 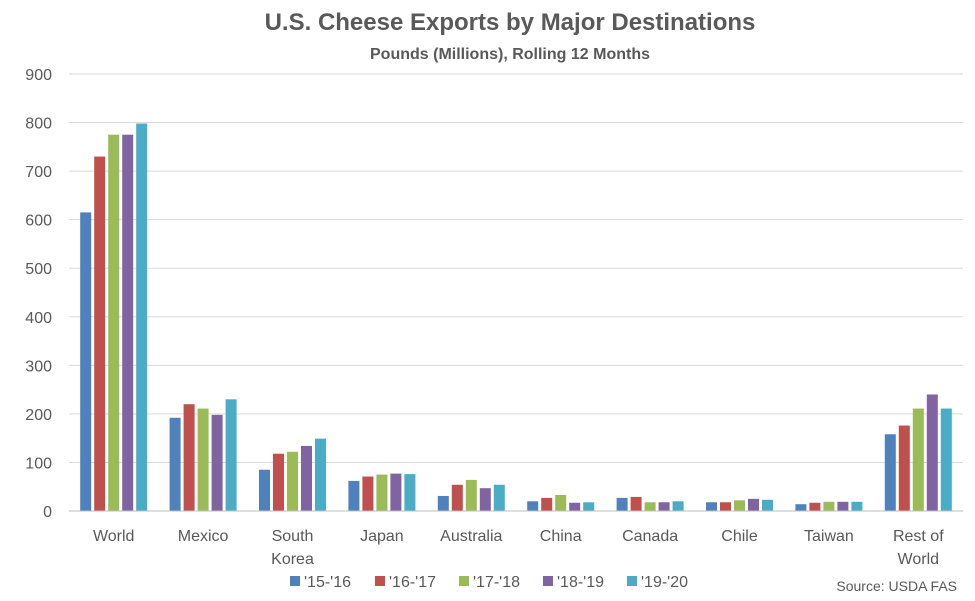 What do you see at coordinates (918, 536) in the screenshot?
I see `x-category-label: Rest of` at bounding box center [918, 536].